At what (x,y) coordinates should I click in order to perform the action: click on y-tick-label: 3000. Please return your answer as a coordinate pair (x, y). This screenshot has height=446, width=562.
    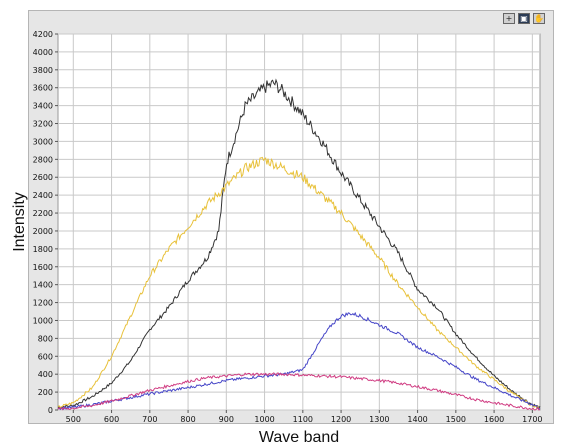
    Looking at the image, I should click on (43, 141).